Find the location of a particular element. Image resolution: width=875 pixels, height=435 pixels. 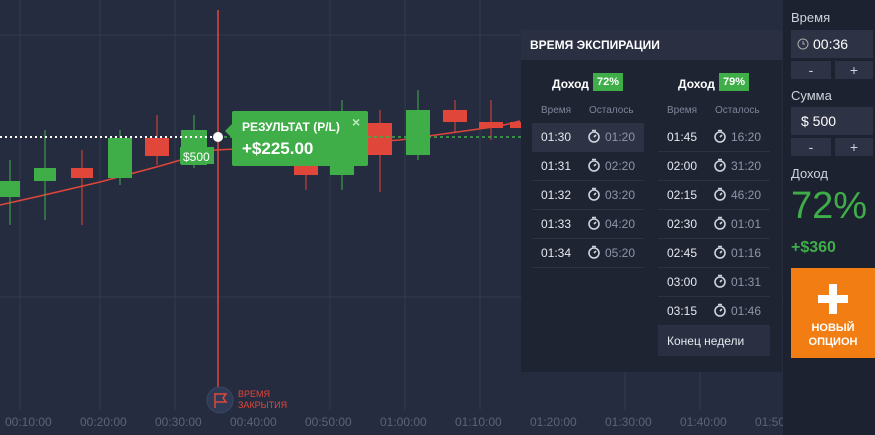

income-badge: 72% is located at coordinates (608, 82).